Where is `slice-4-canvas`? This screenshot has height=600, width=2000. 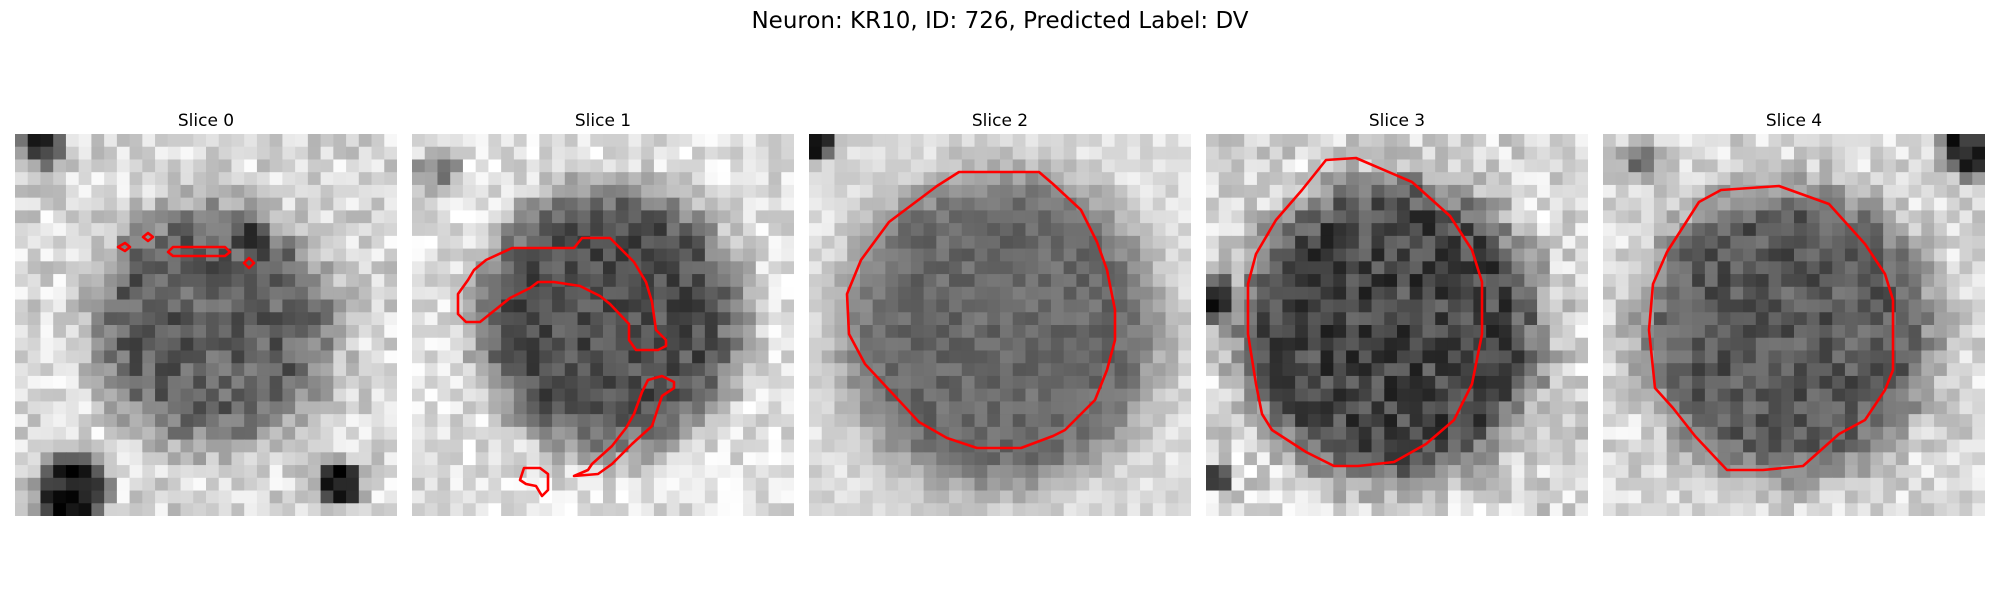
slice-4-canvas is located at coordinates (1794, 325).